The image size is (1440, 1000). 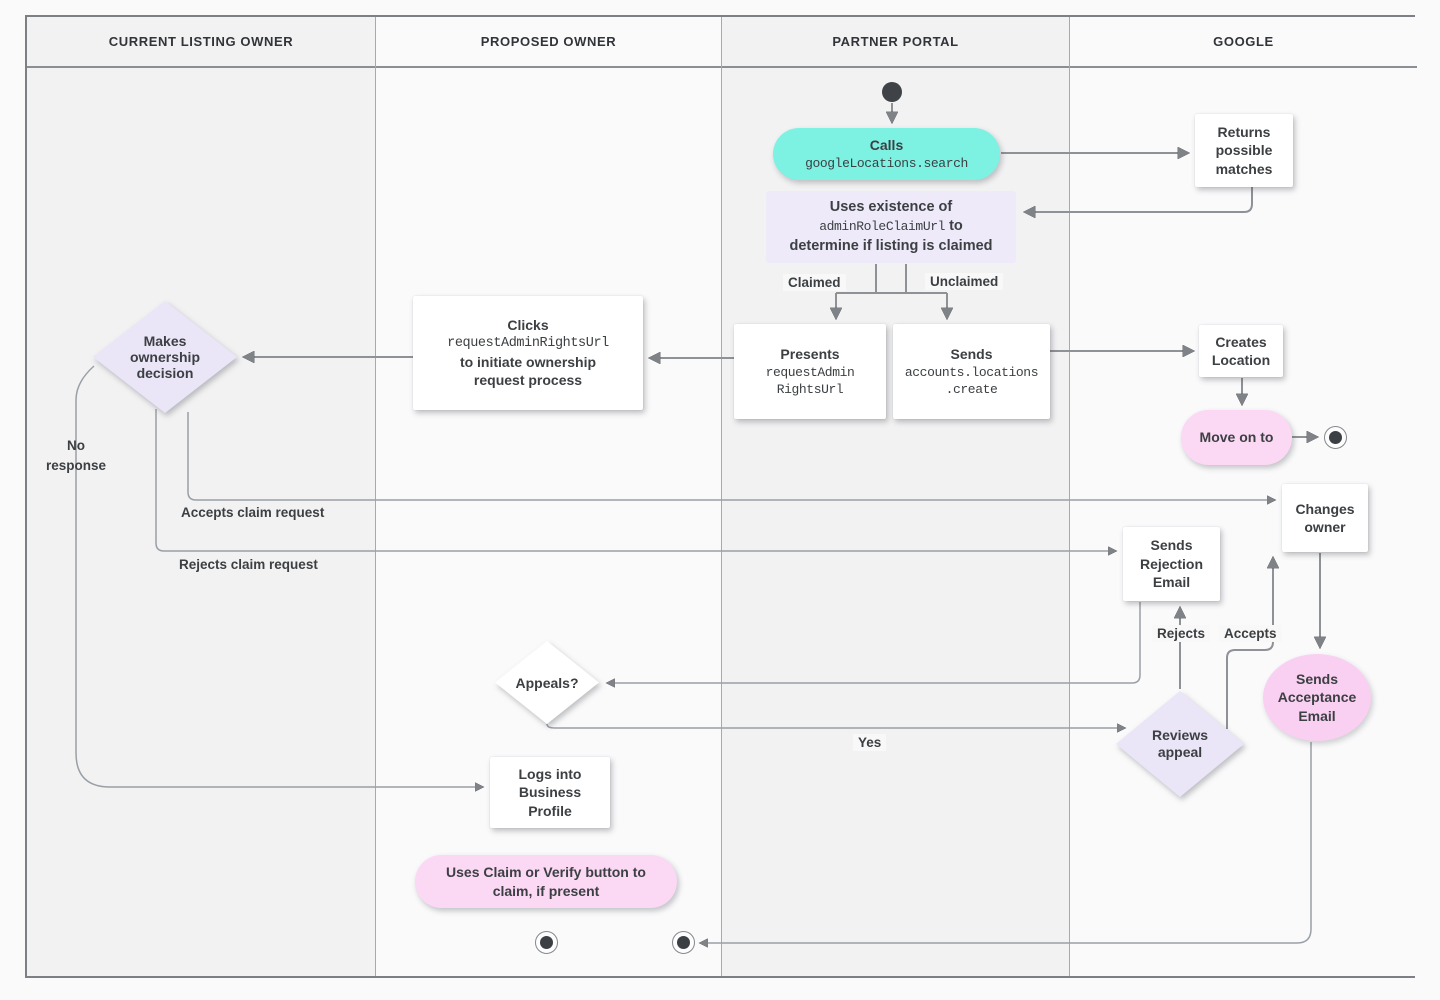 I want to click on uses-line2: adminRoleClaimUrl to, so click(x=891, y=226).